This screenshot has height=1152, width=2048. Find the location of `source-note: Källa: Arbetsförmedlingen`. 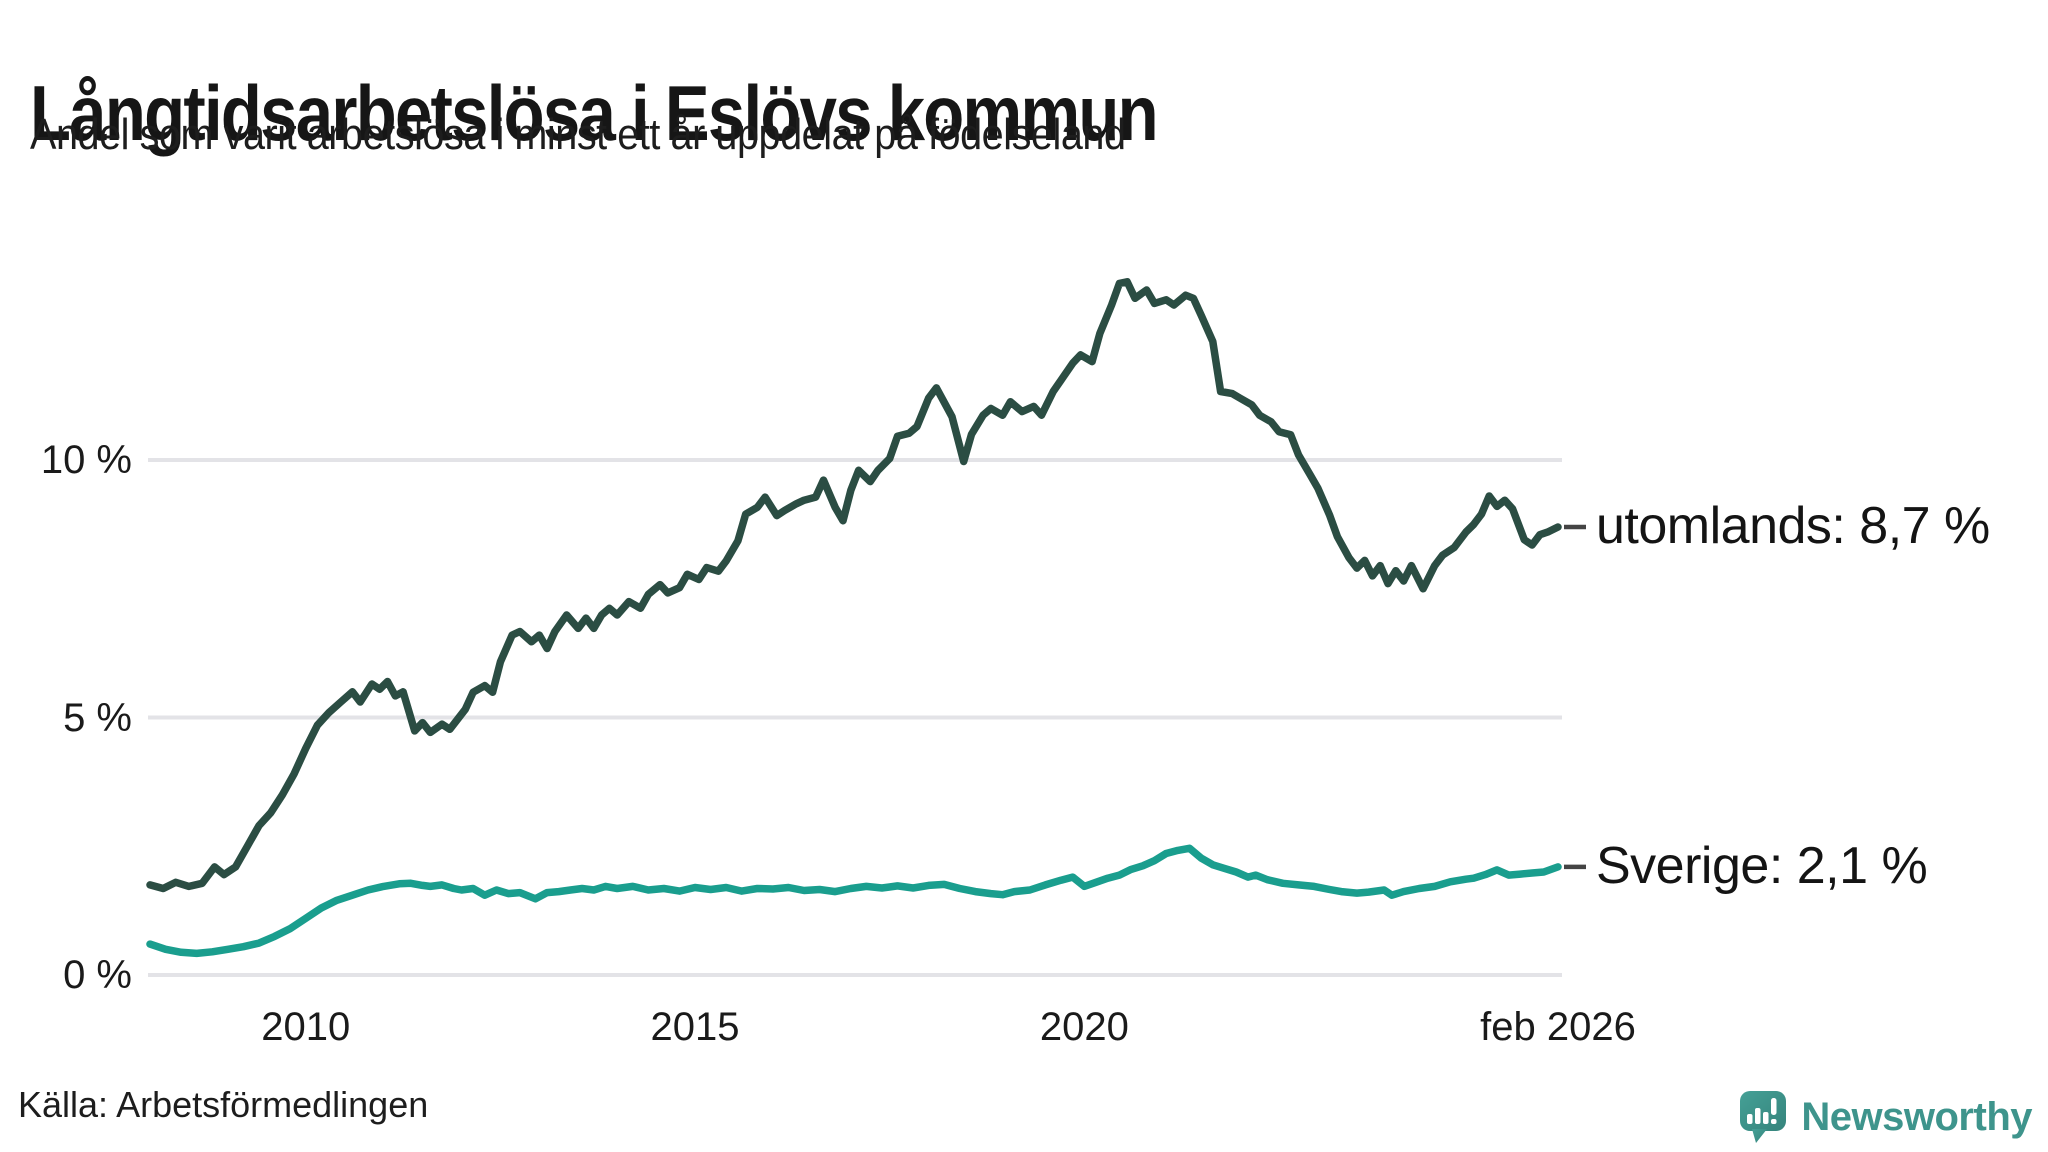

source-note: Källa: Arbetsförmedlingen is located at coordinates (223, 1104).